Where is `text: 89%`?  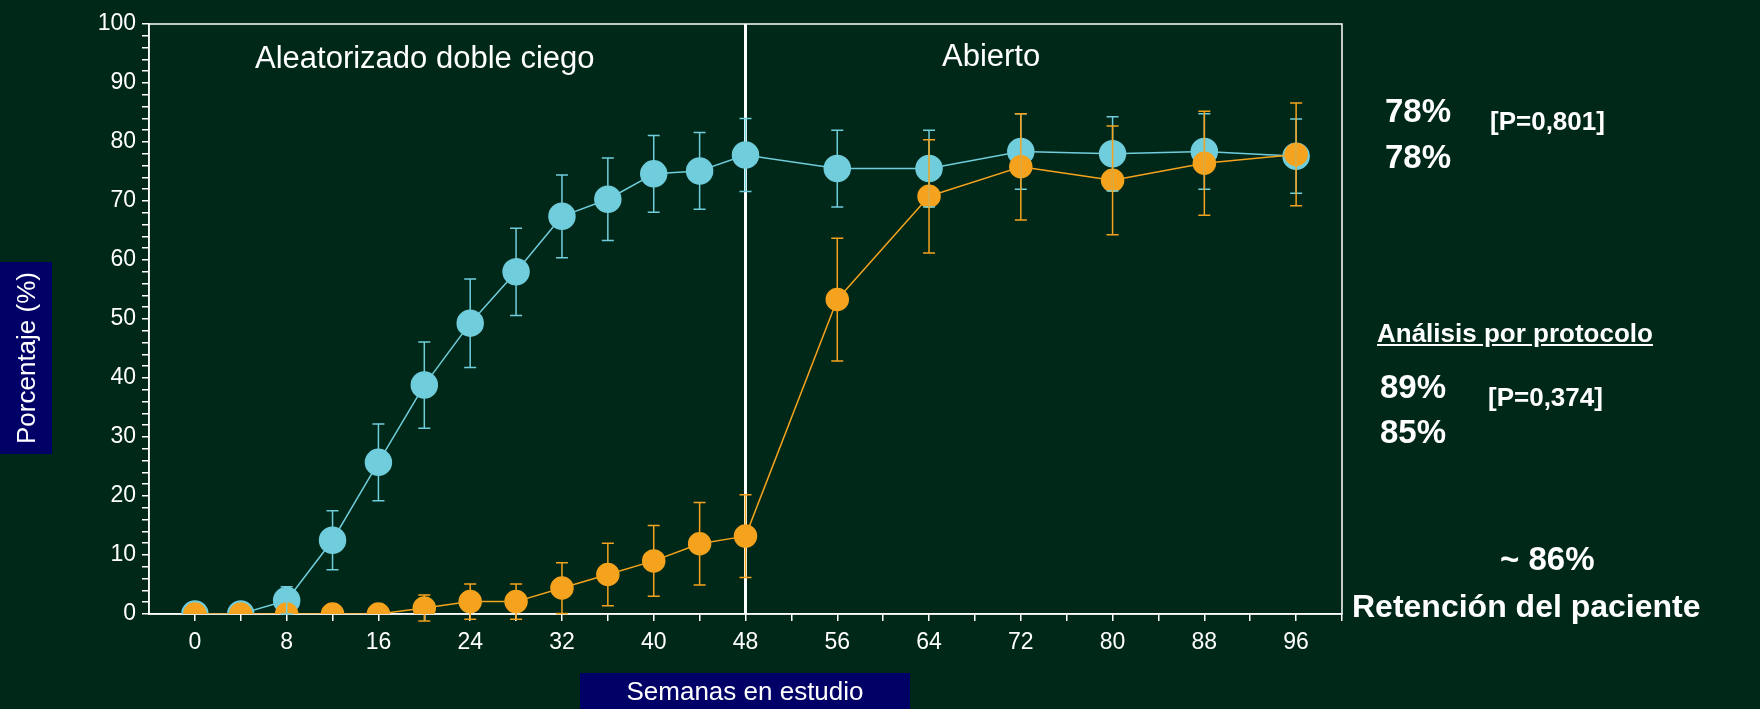
text: 89% is located at coordinates (1413, 387).